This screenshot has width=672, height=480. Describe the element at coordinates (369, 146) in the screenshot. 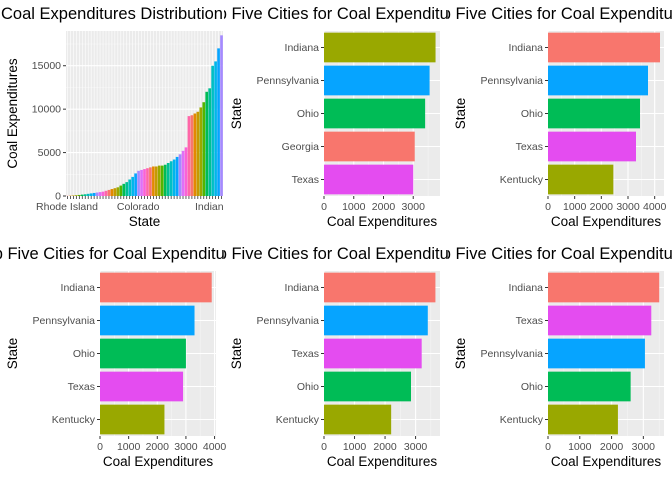

I see `bar-georgia` at that location.